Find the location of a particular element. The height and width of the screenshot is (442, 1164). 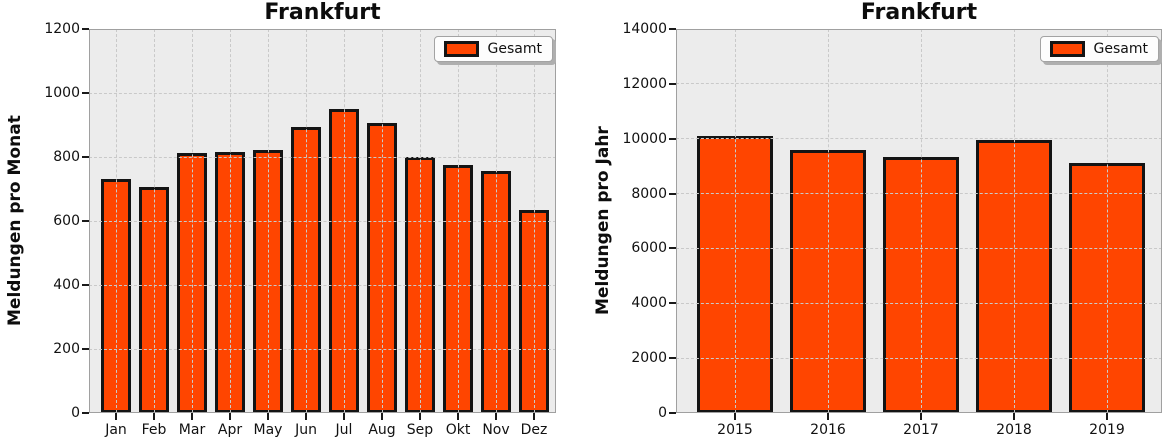

x-tick-label: Jan is located at coordinates (116, 430).